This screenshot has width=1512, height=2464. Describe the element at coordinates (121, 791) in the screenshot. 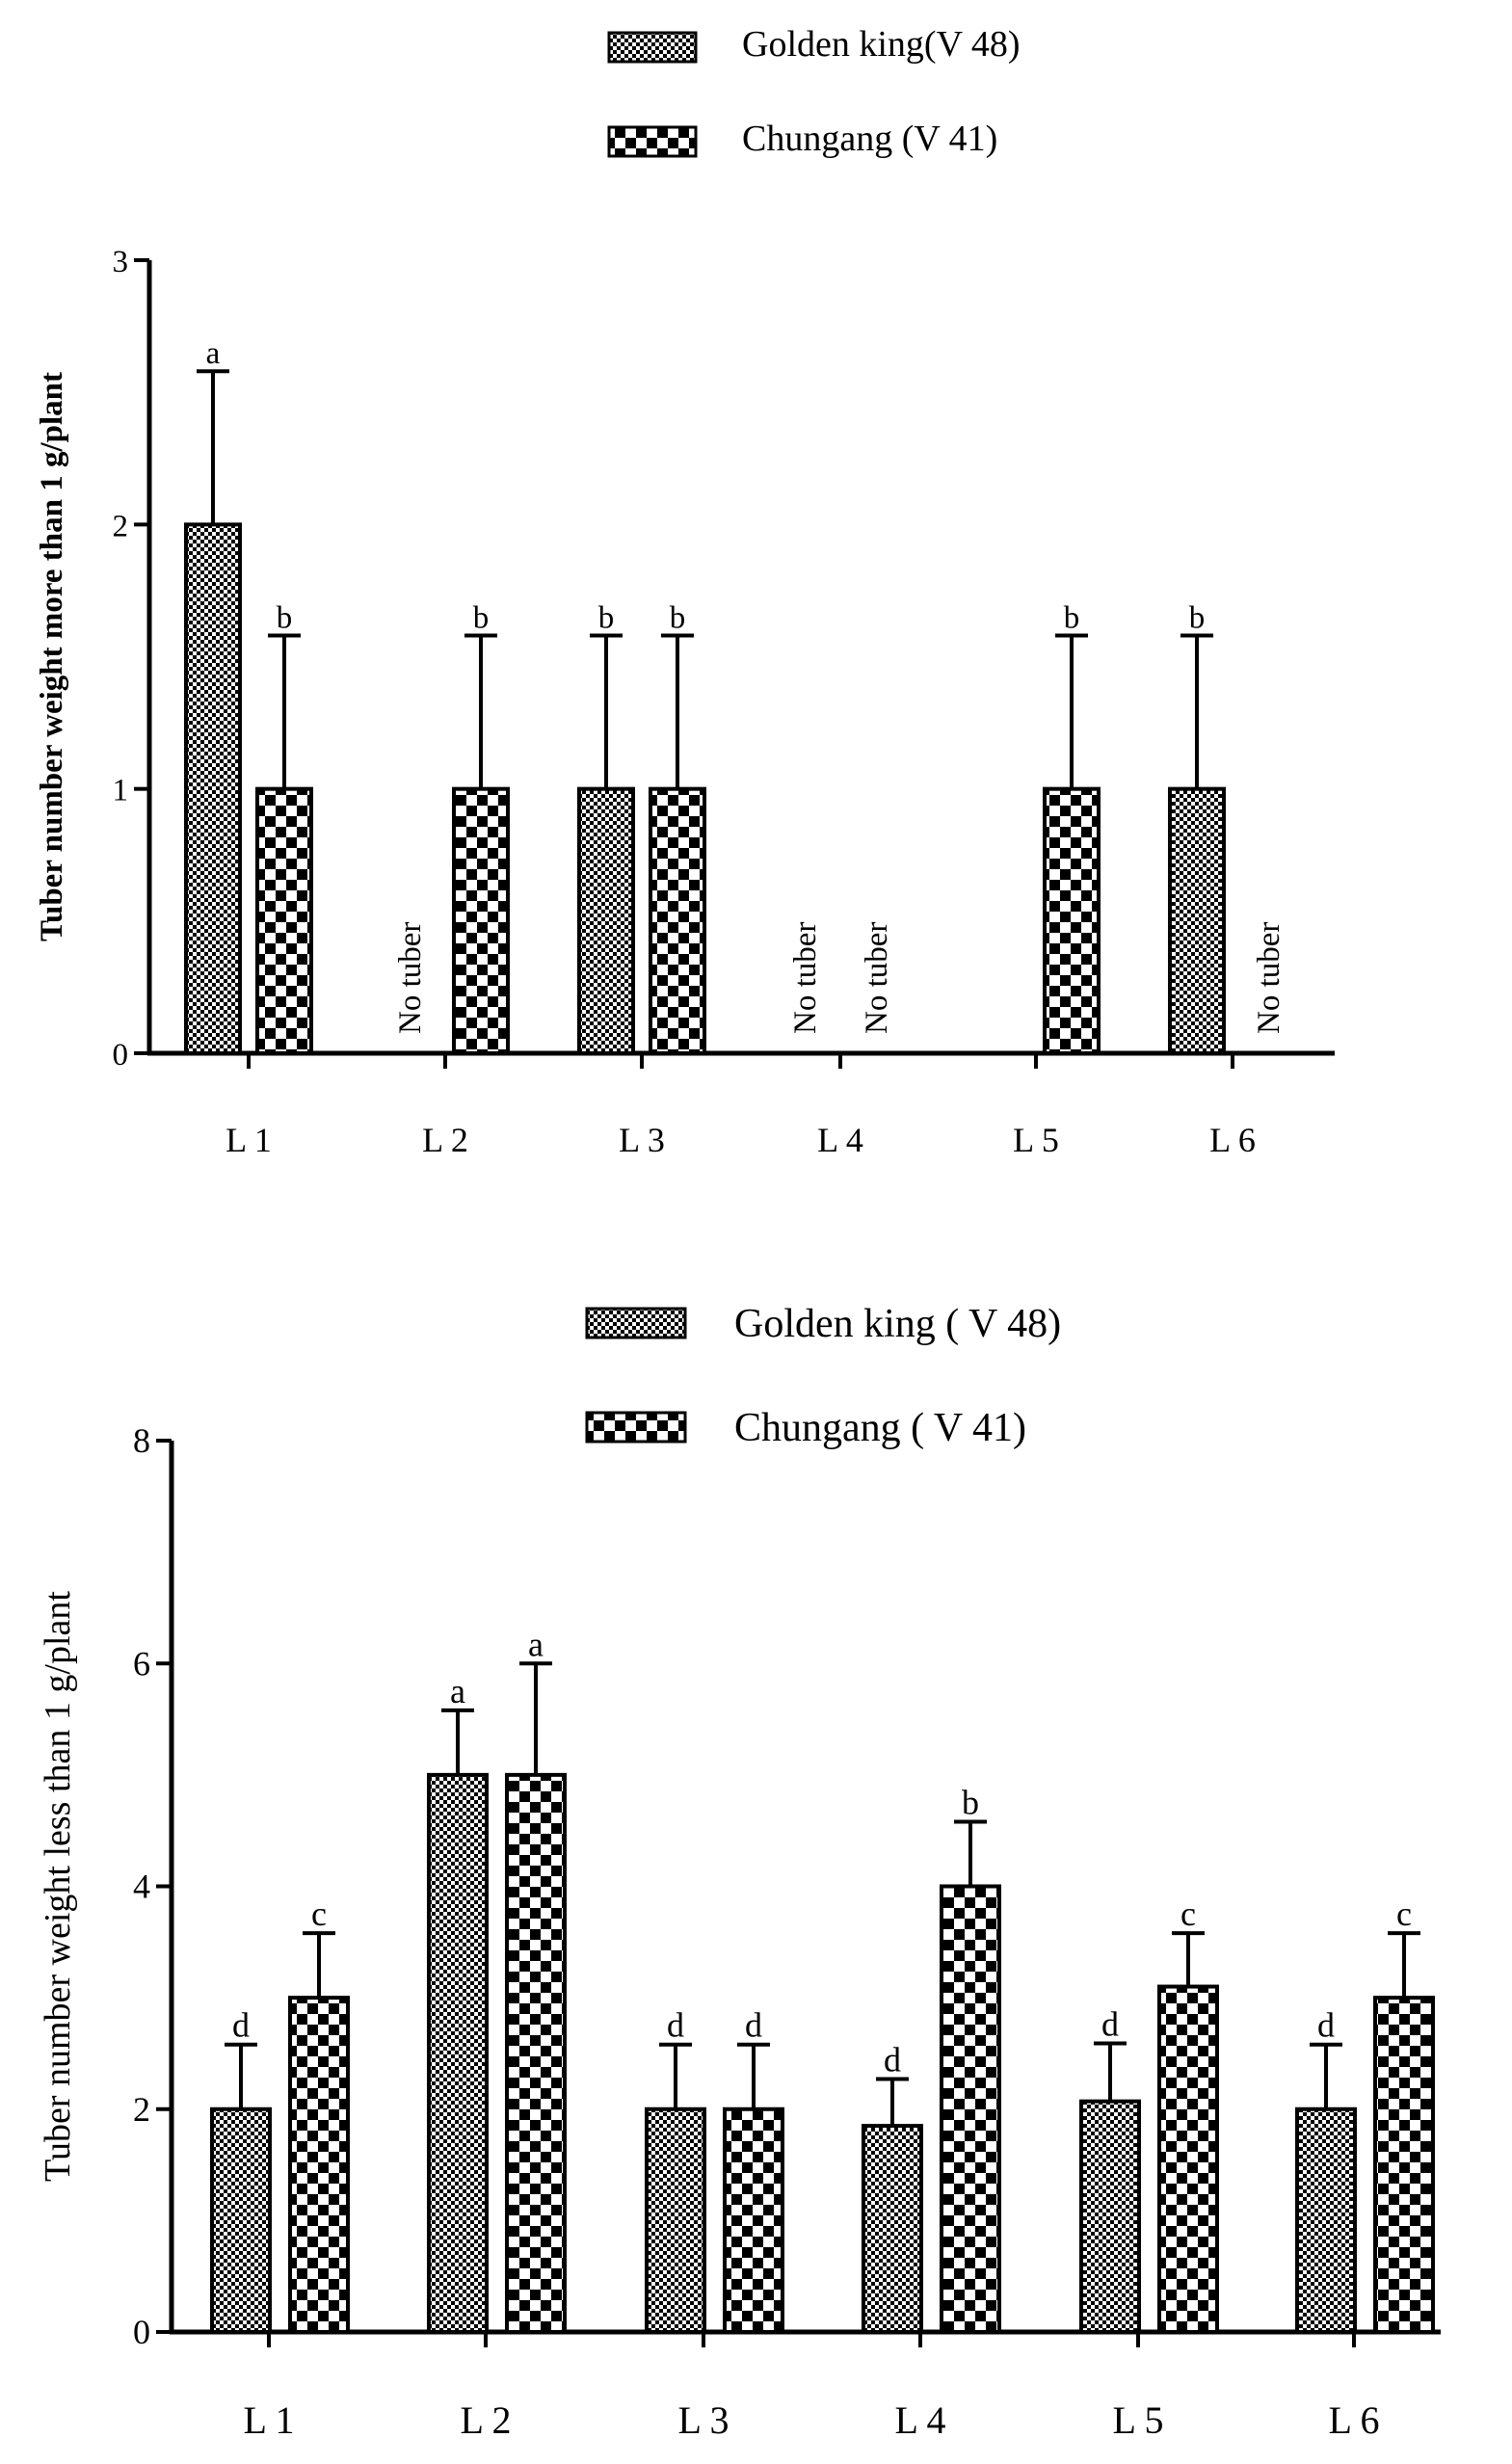

I see `y-tick-label: 1` at that location.